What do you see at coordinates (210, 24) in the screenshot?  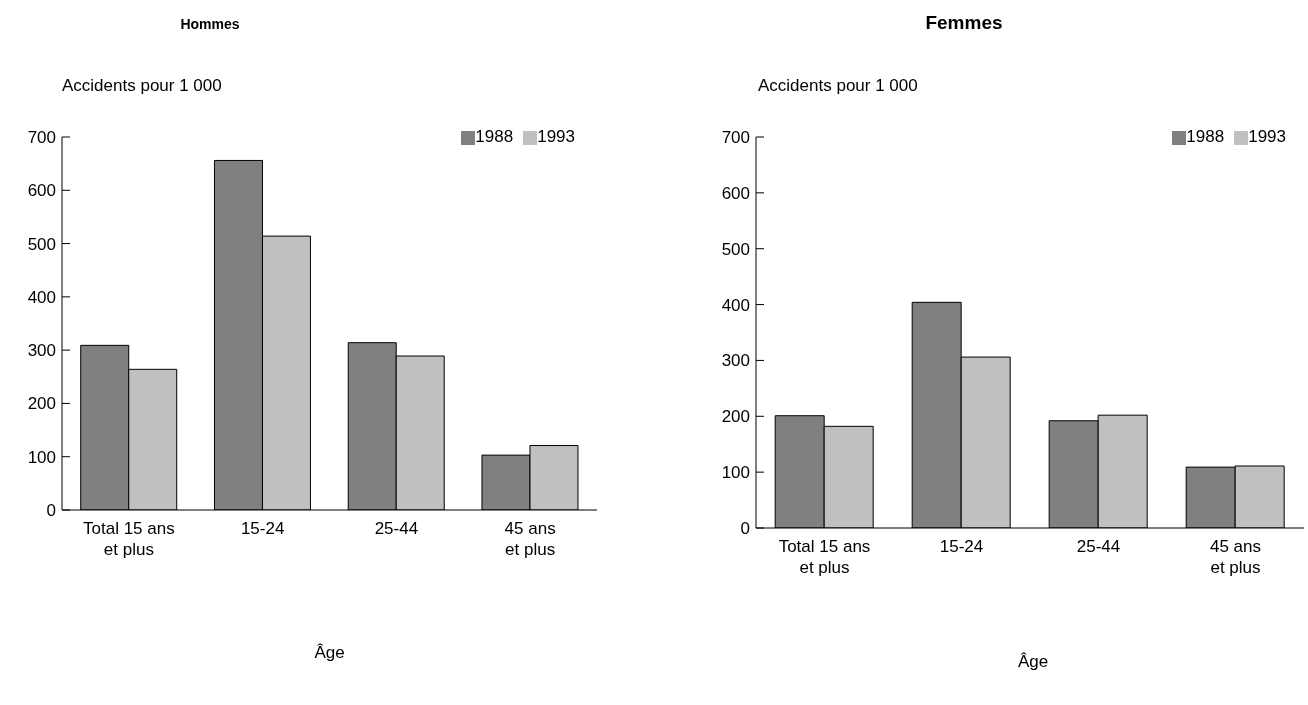 I see `chart-title: Hommes` at bounding box center [210, 24].